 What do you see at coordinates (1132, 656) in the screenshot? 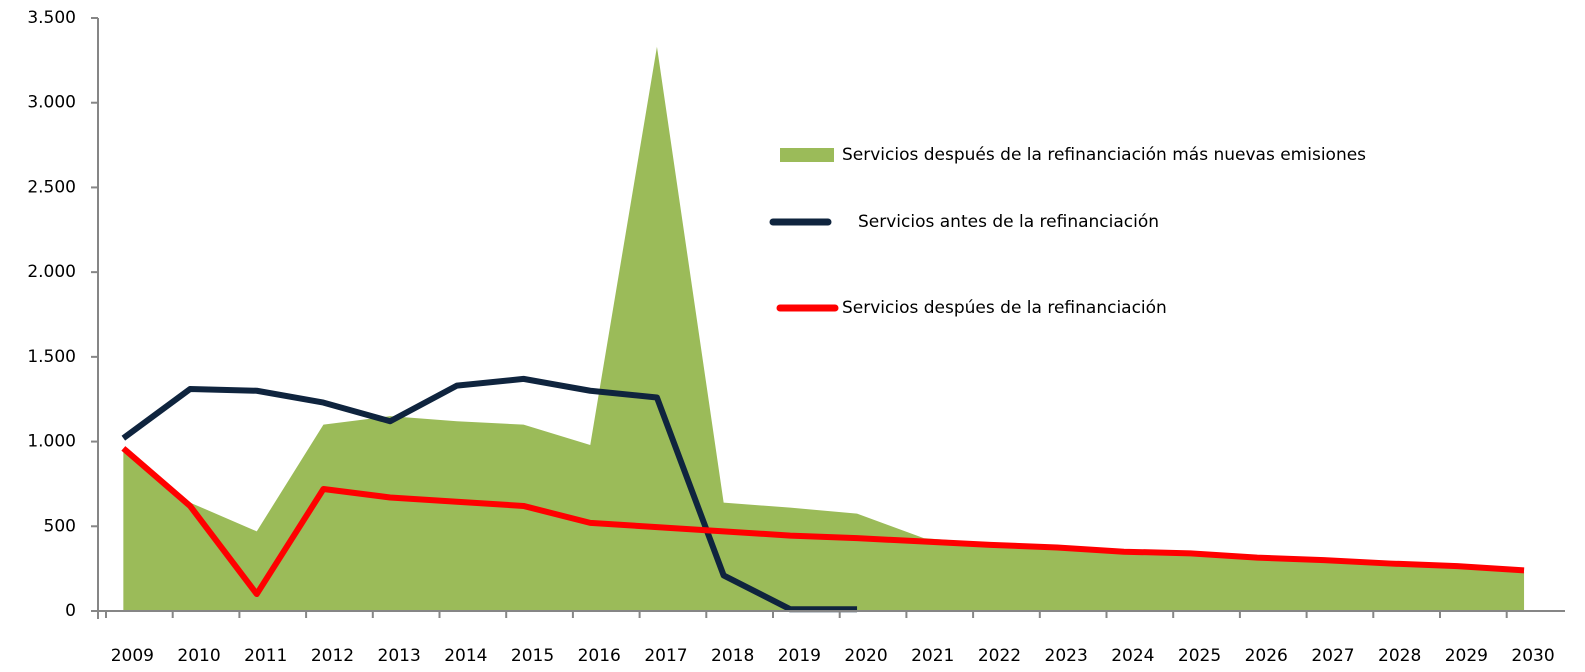
I see `x-tick-label: 2024` at bounding box center [1132, 656].